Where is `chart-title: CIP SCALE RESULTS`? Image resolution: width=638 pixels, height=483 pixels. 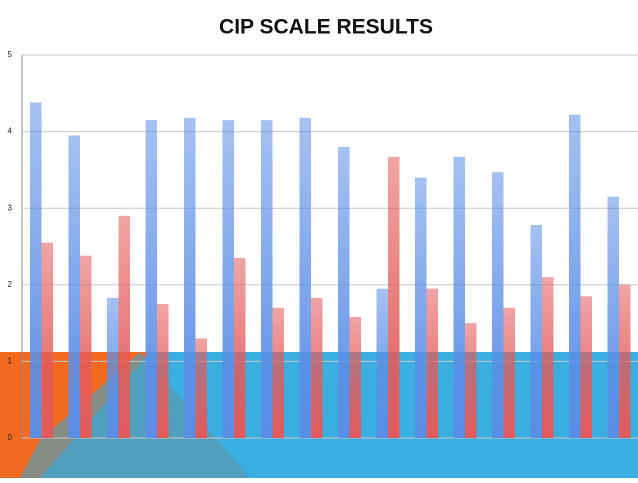 chart-title: CIP SCALE RESULTS is located at coordinates (326, 27).